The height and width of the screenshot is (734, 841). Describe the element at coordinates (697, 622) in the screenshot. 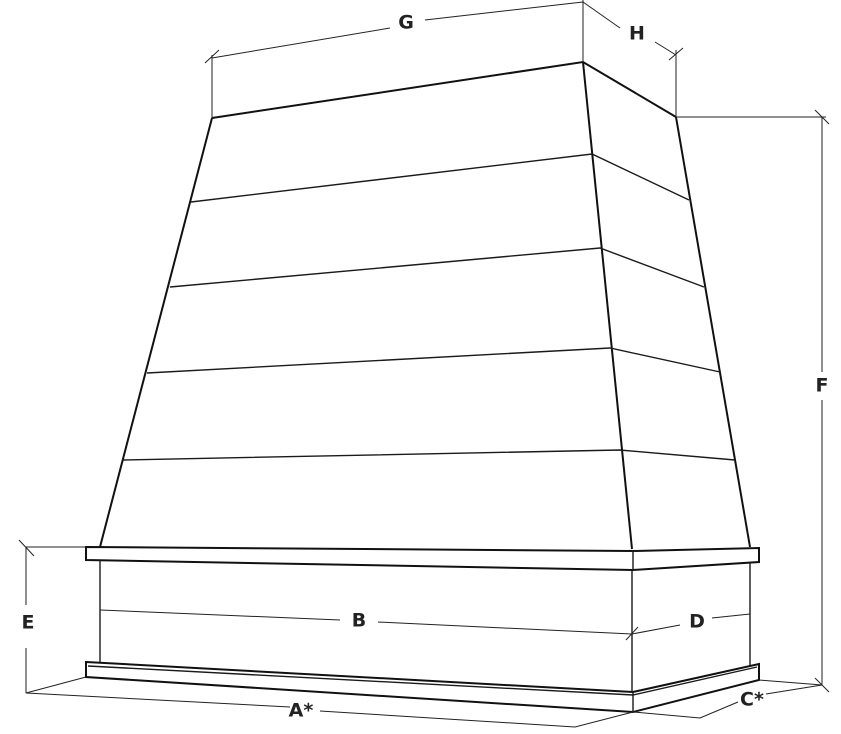

I see `label-d: D` at that location.